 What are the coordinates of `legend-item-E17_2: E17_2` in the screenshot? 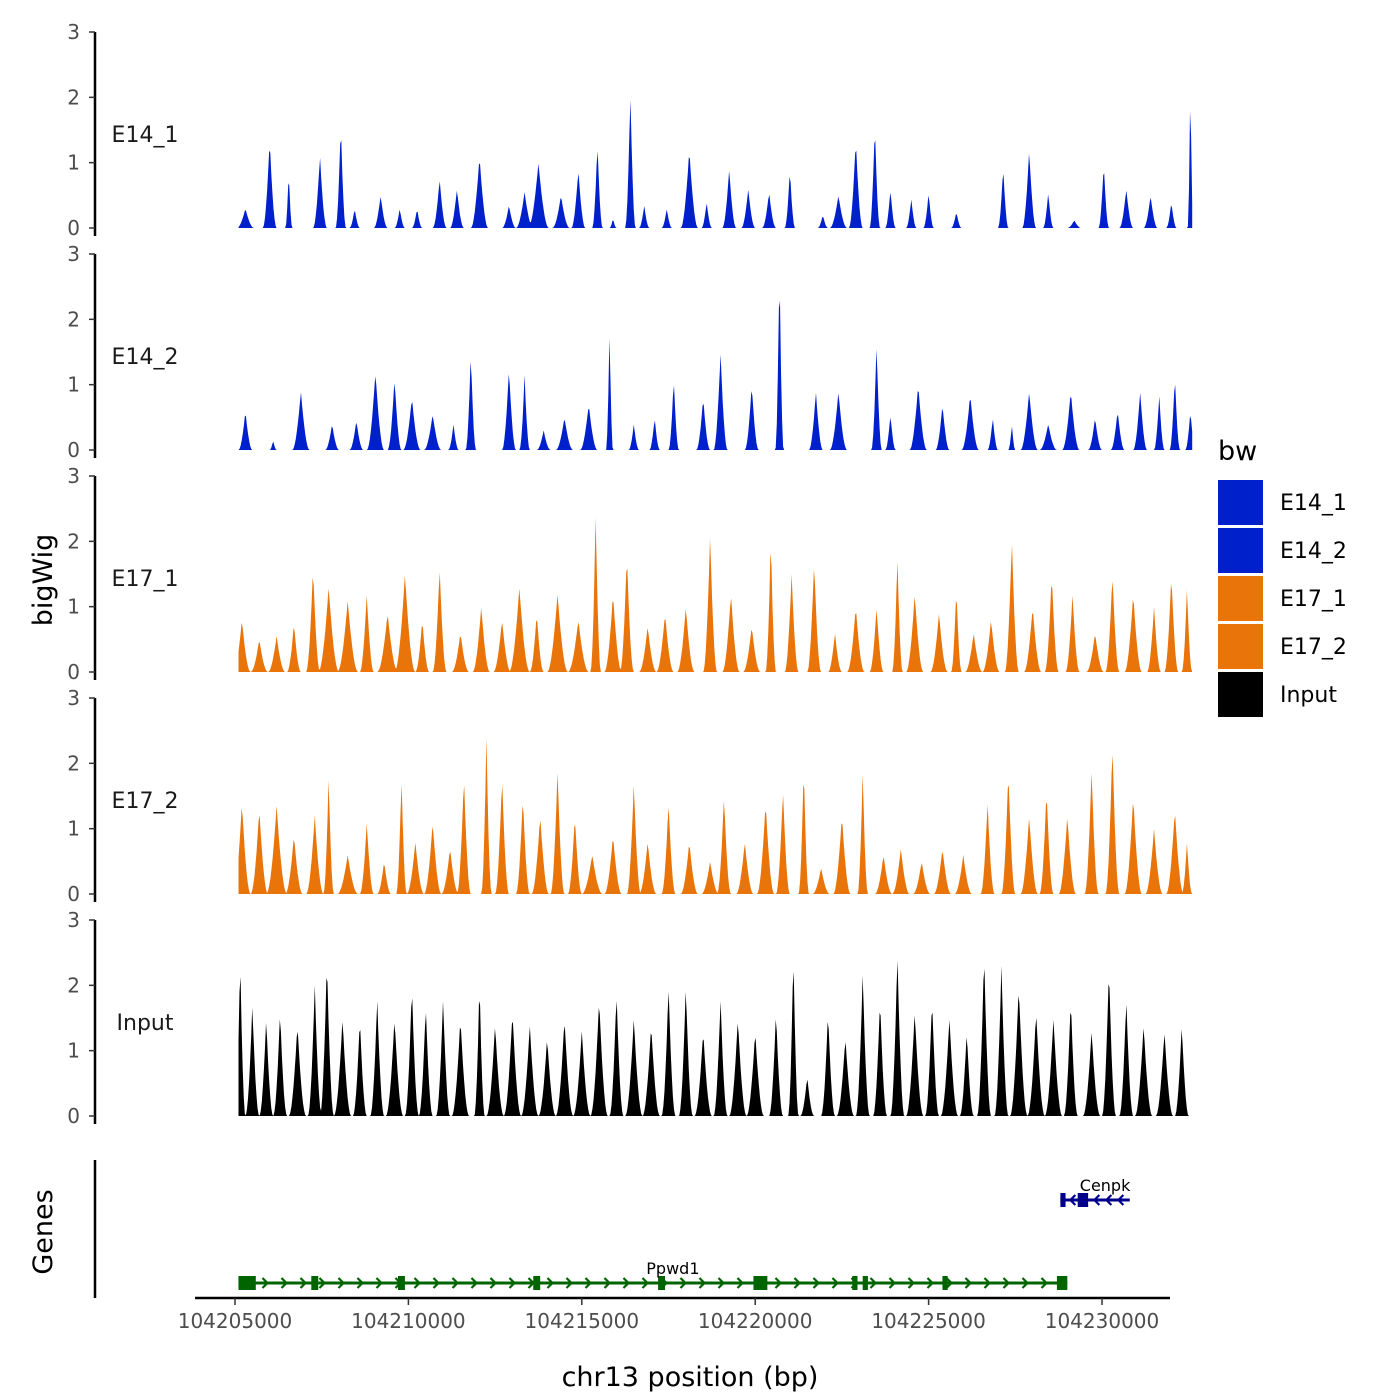 It's located at (1282, 646).